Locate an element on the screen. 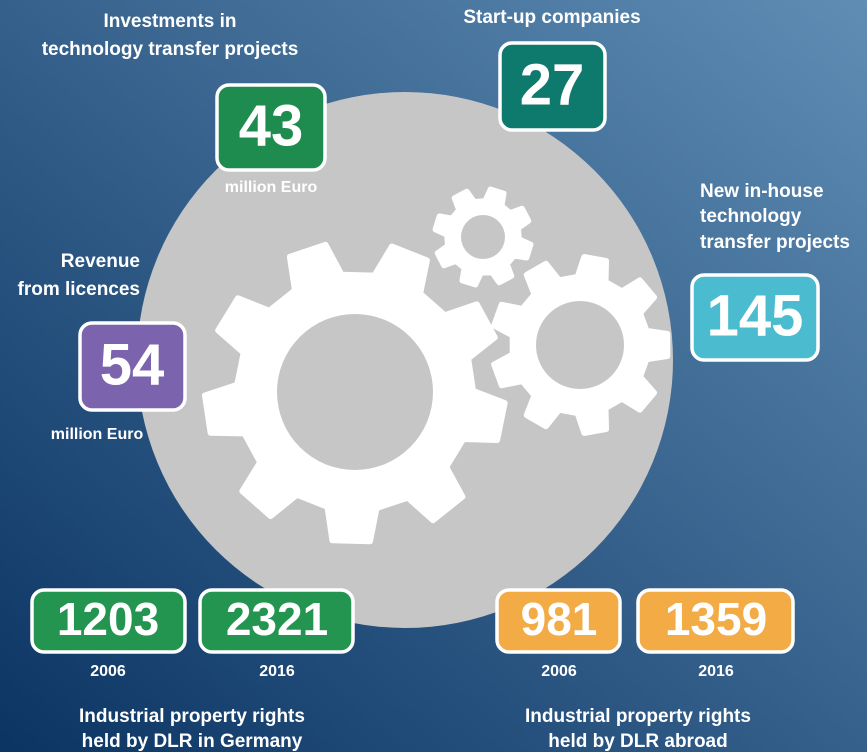 This screenshot has height=752, width=867. value: 1359 is located at coordinates (716, 619).